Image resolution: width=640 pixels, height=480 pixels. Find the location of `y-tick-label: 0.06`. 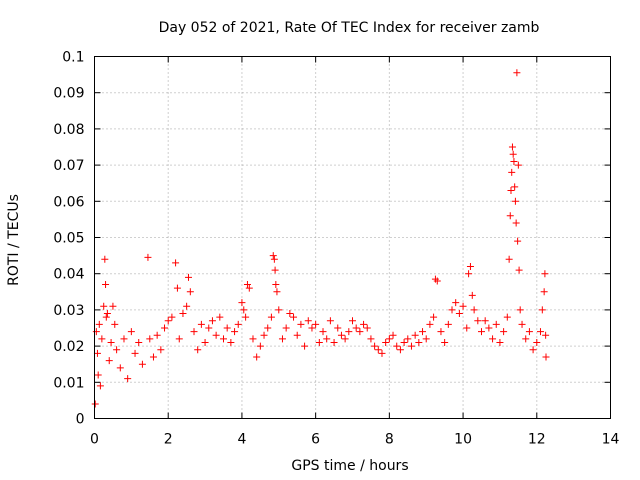

y-tick-label: 0.06 is located at coordinates (68, 202).